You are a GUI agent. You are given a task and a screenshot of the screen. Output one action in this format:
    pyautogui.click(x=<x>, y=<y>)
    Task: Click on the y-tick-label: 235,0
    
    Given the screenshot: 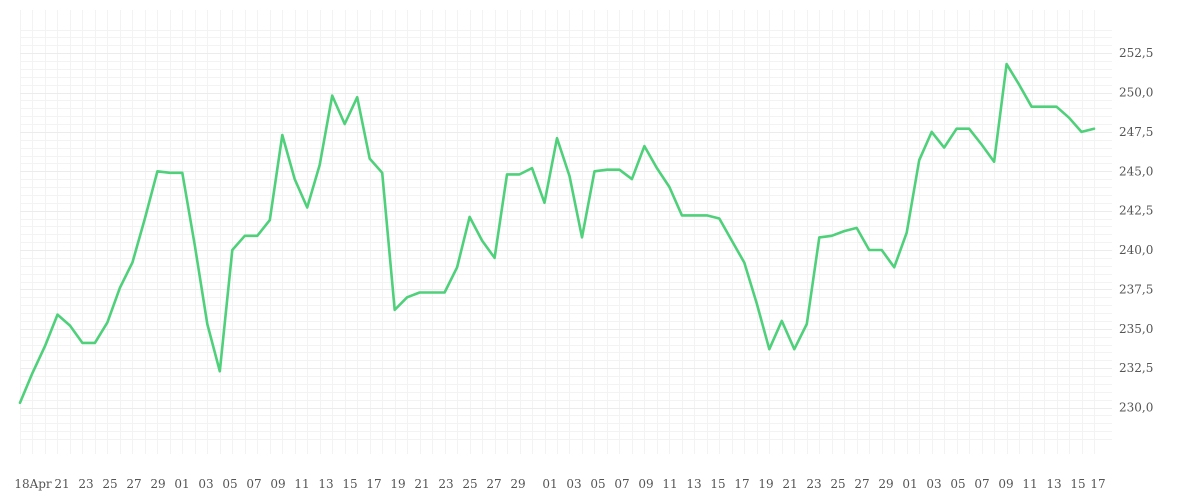 What is the action you would take?
    pyautogui.click(x=1136, y=329)
    